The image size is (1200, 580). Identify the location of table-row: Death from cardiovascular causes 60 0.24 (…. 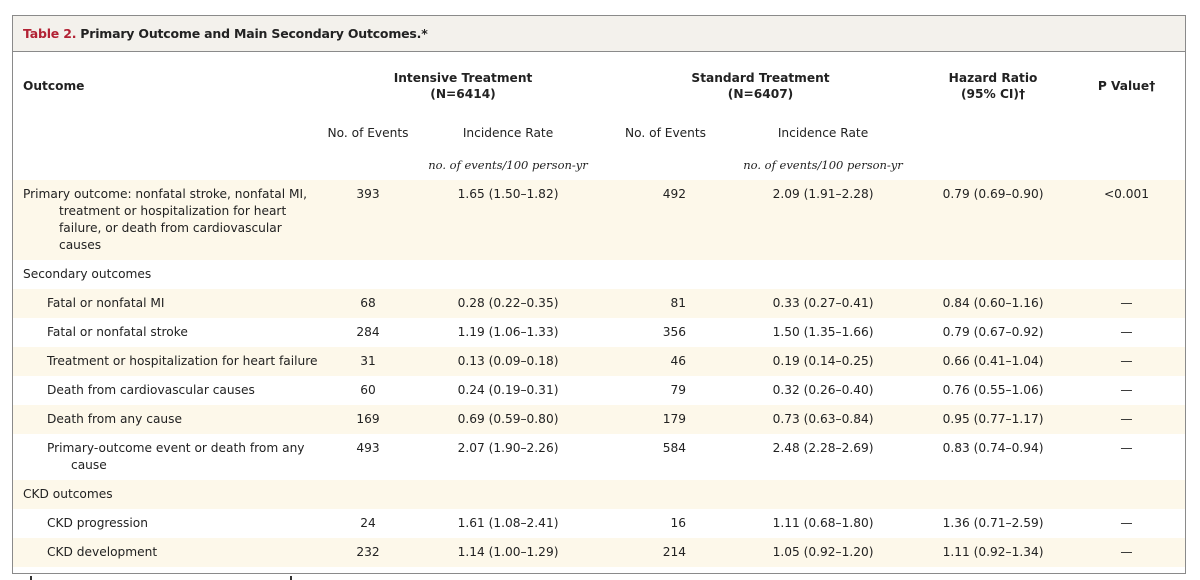
(599, 390).